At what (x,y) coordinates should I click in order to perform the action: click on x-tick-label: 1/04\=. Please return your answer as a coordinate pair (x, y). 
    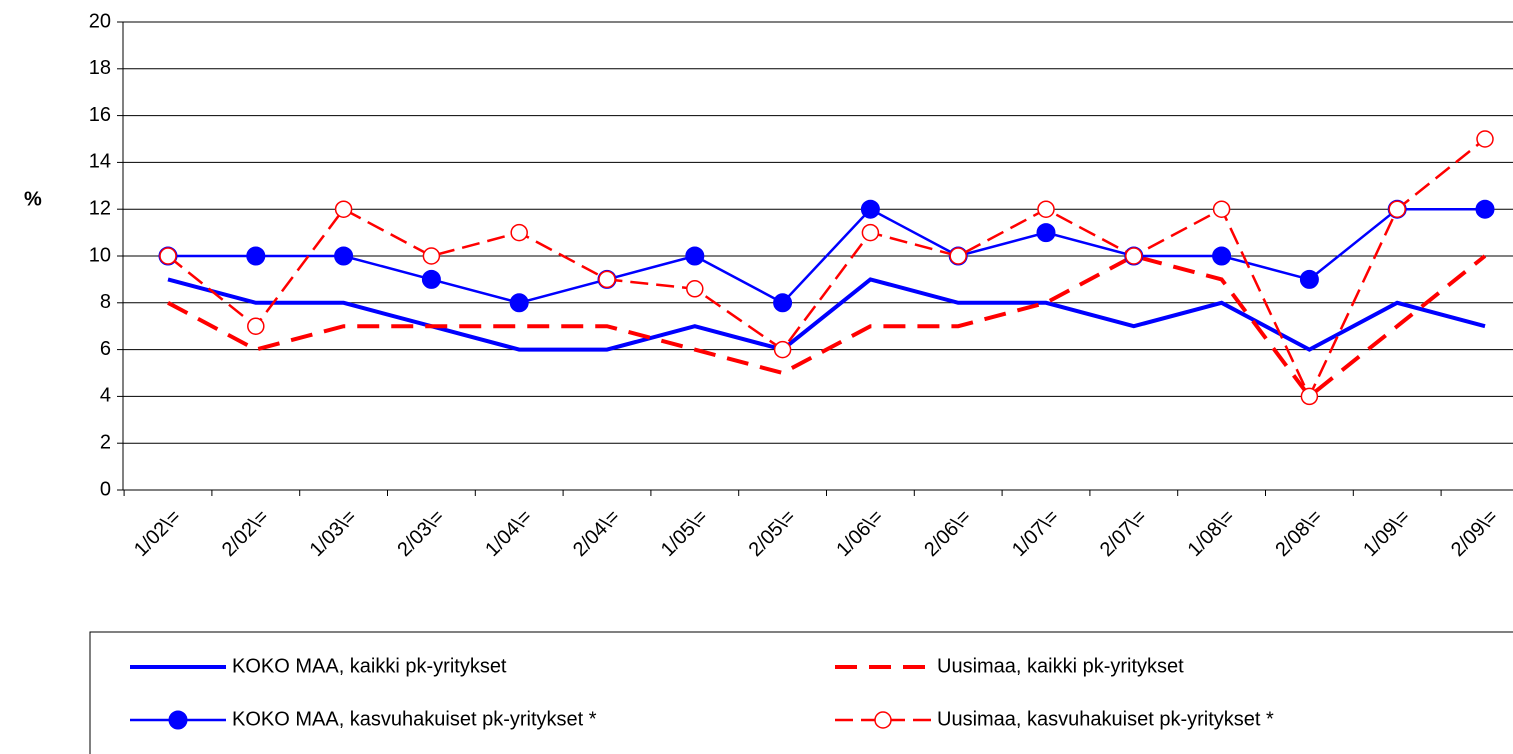
    Looking at the image, I should click on (508, 533).